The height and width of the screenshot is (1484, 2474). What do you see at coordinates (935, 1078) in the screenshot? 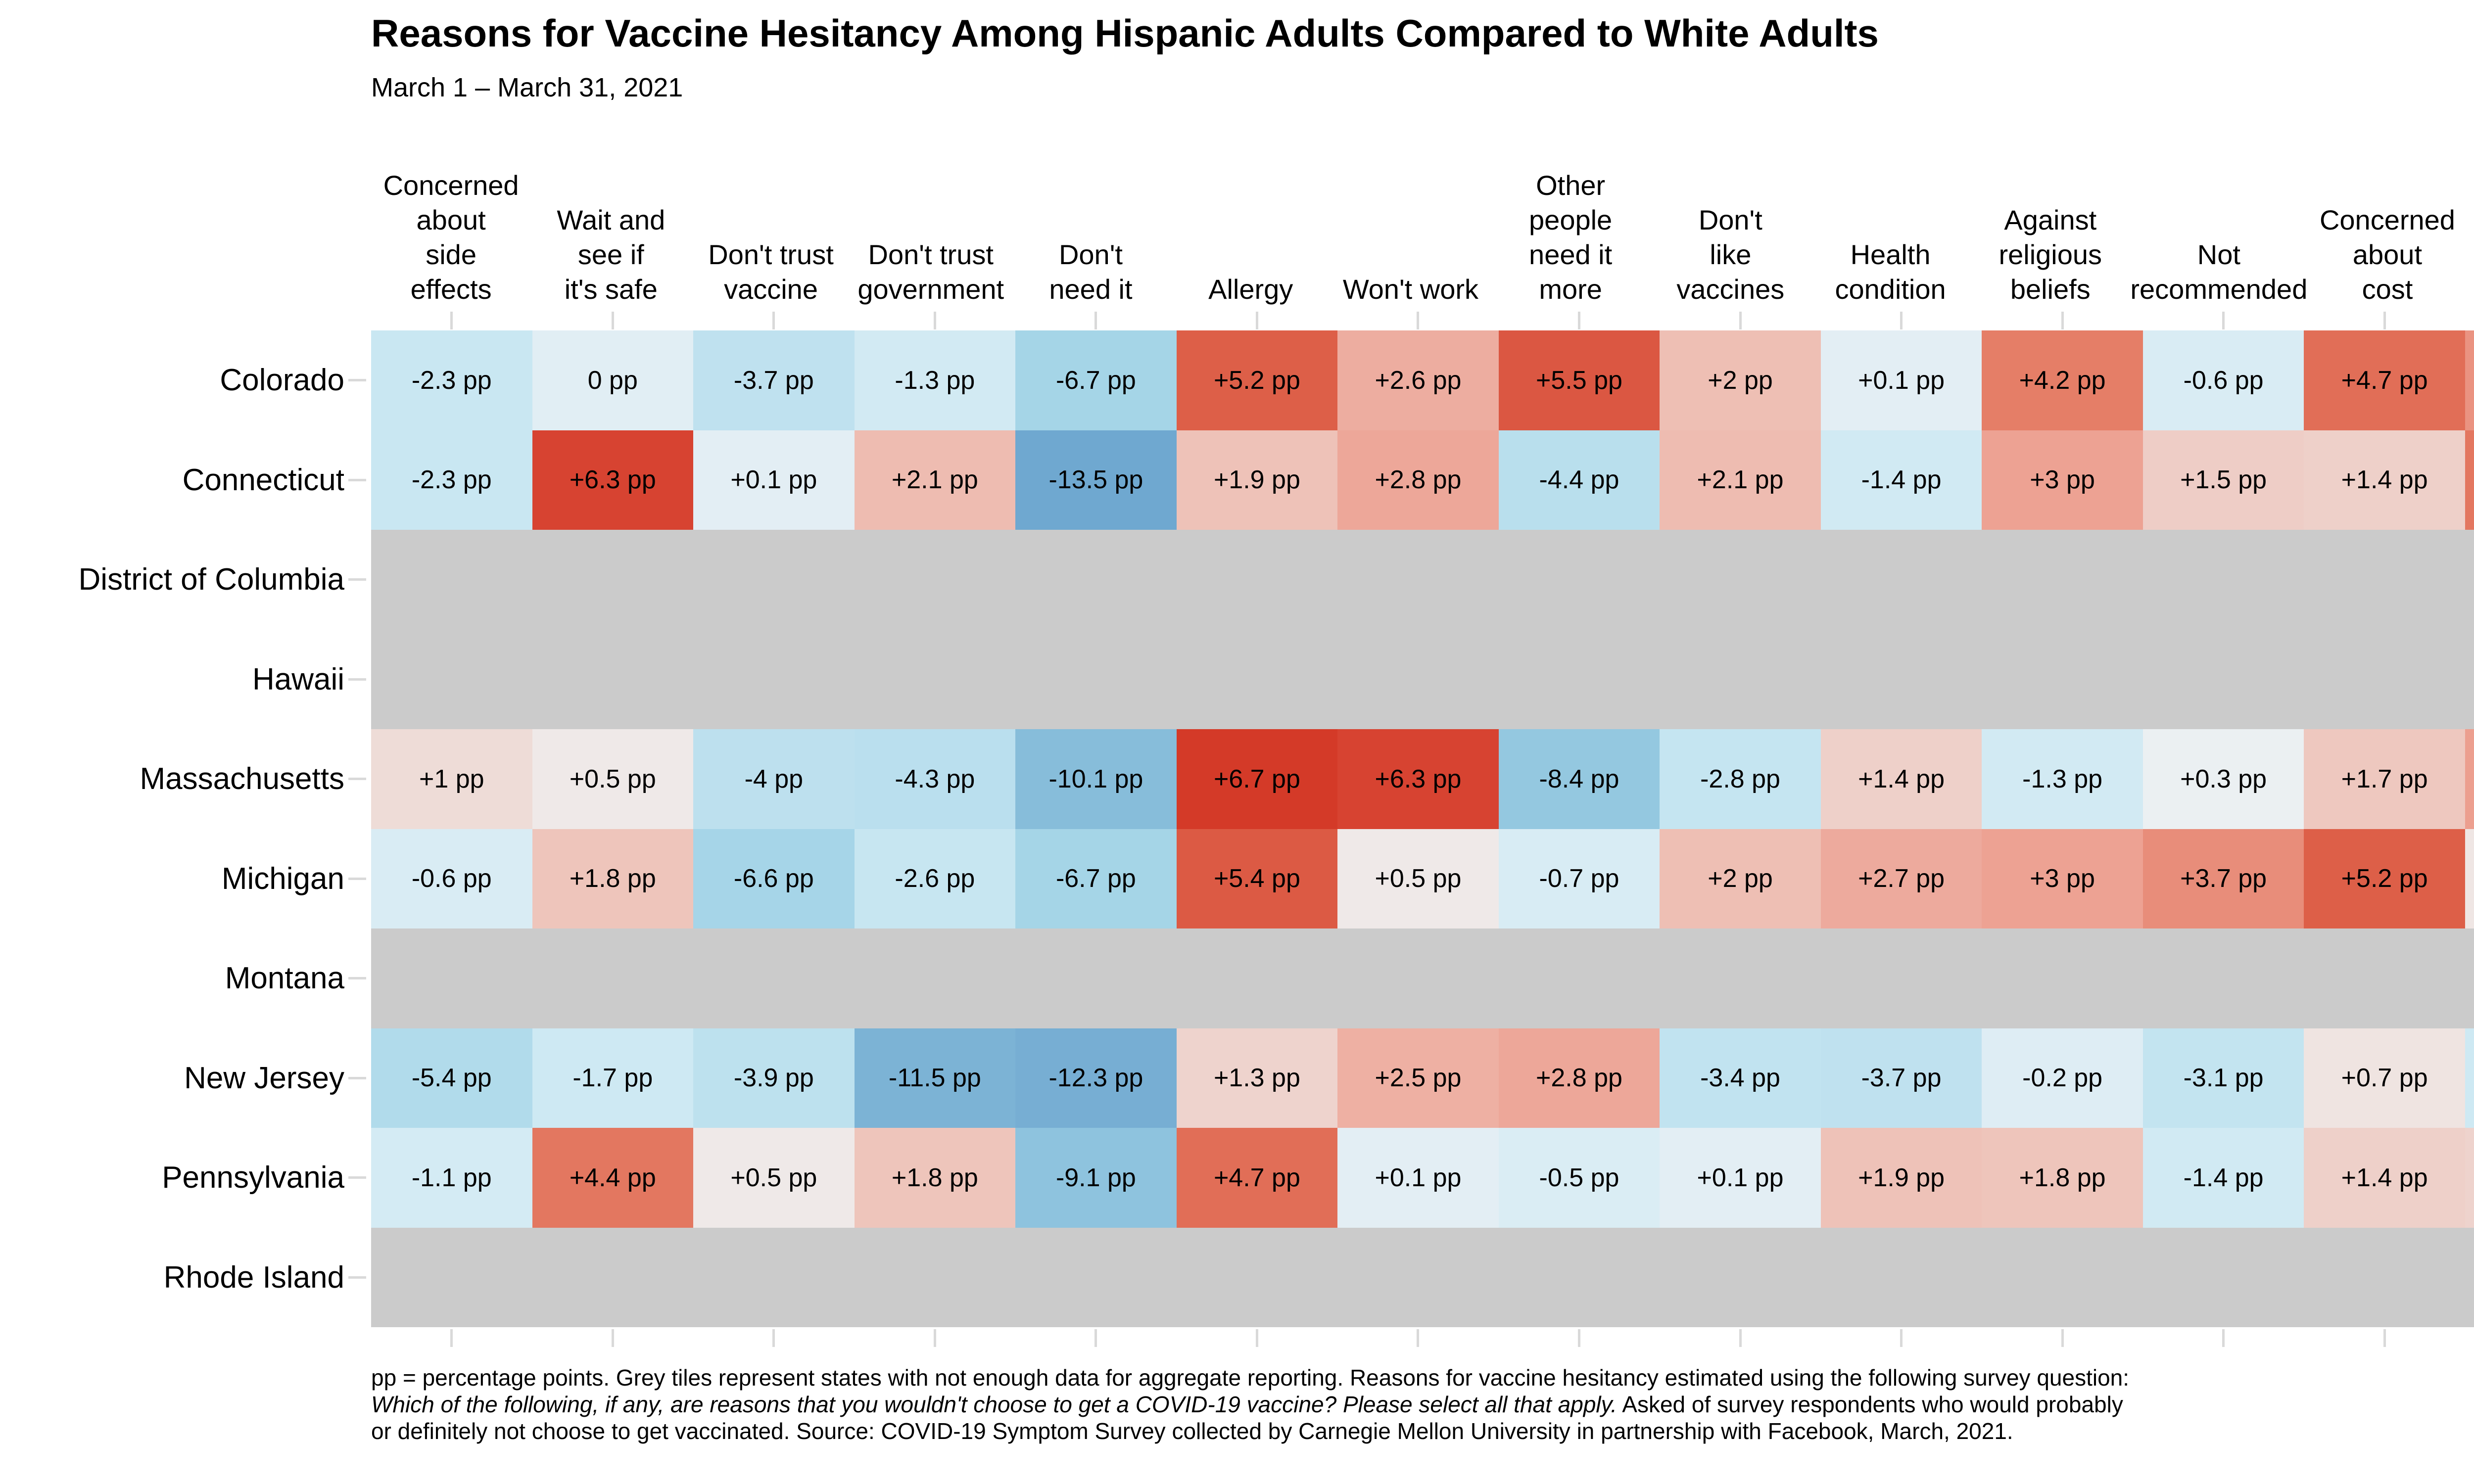
I see `heatmap-cell: -11.5 pp` at bounding box center [935, 1078].